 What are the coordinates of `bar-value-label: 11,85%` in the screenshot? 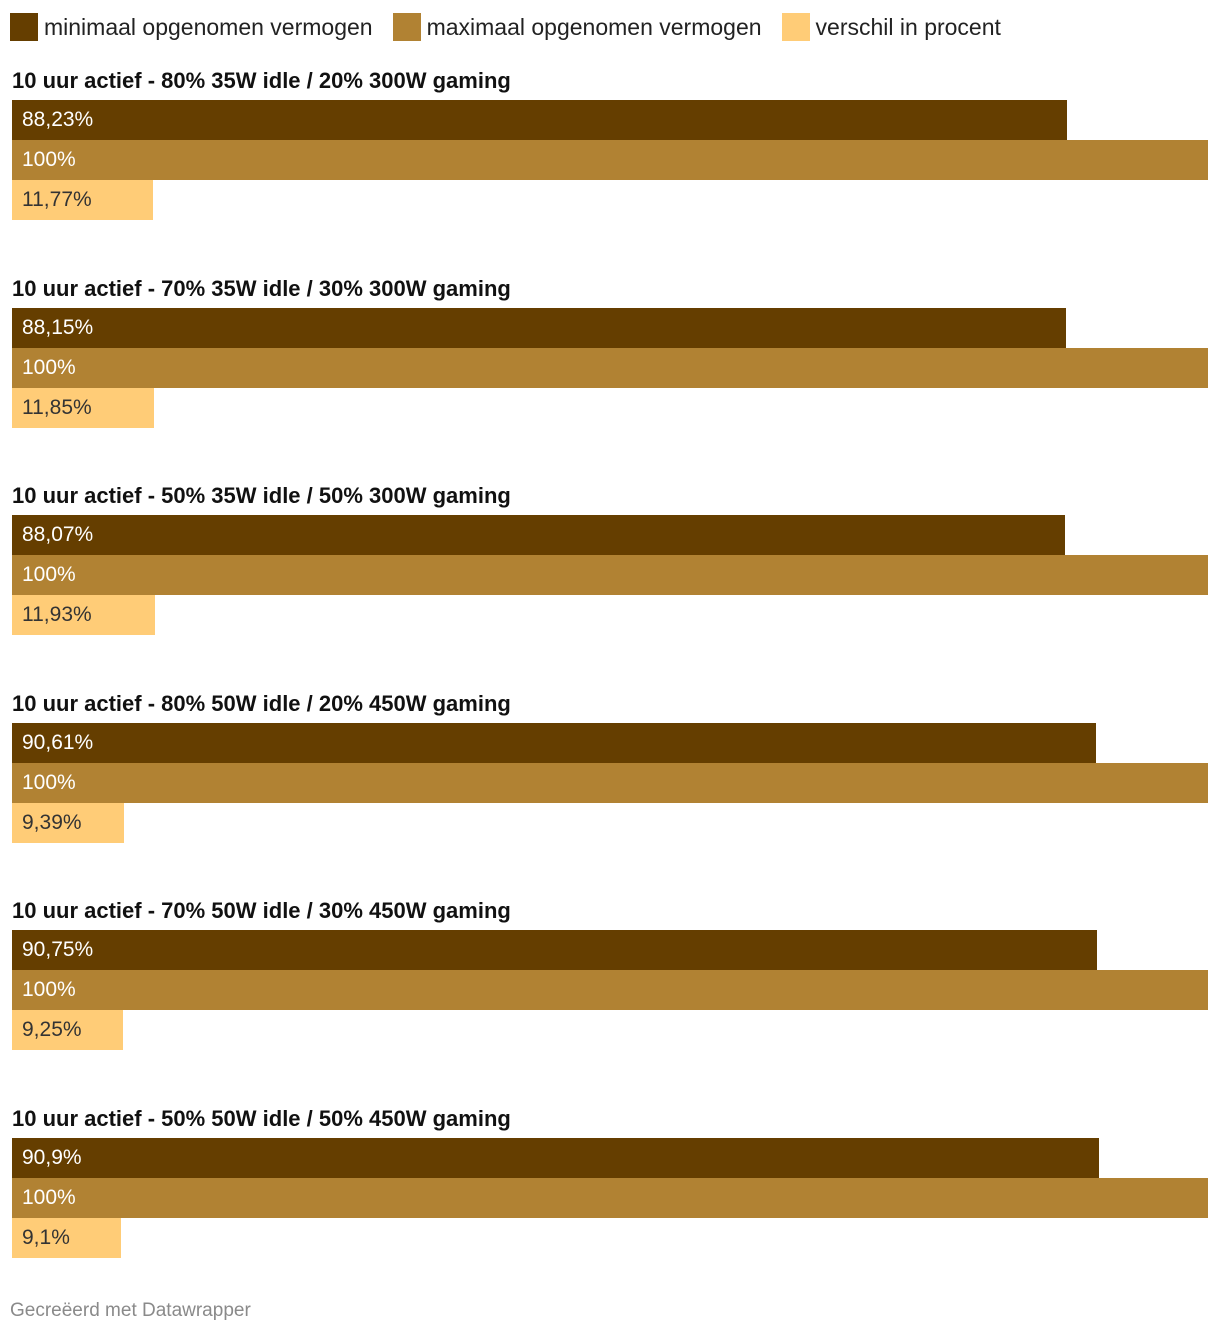 It's located at (57, 407).